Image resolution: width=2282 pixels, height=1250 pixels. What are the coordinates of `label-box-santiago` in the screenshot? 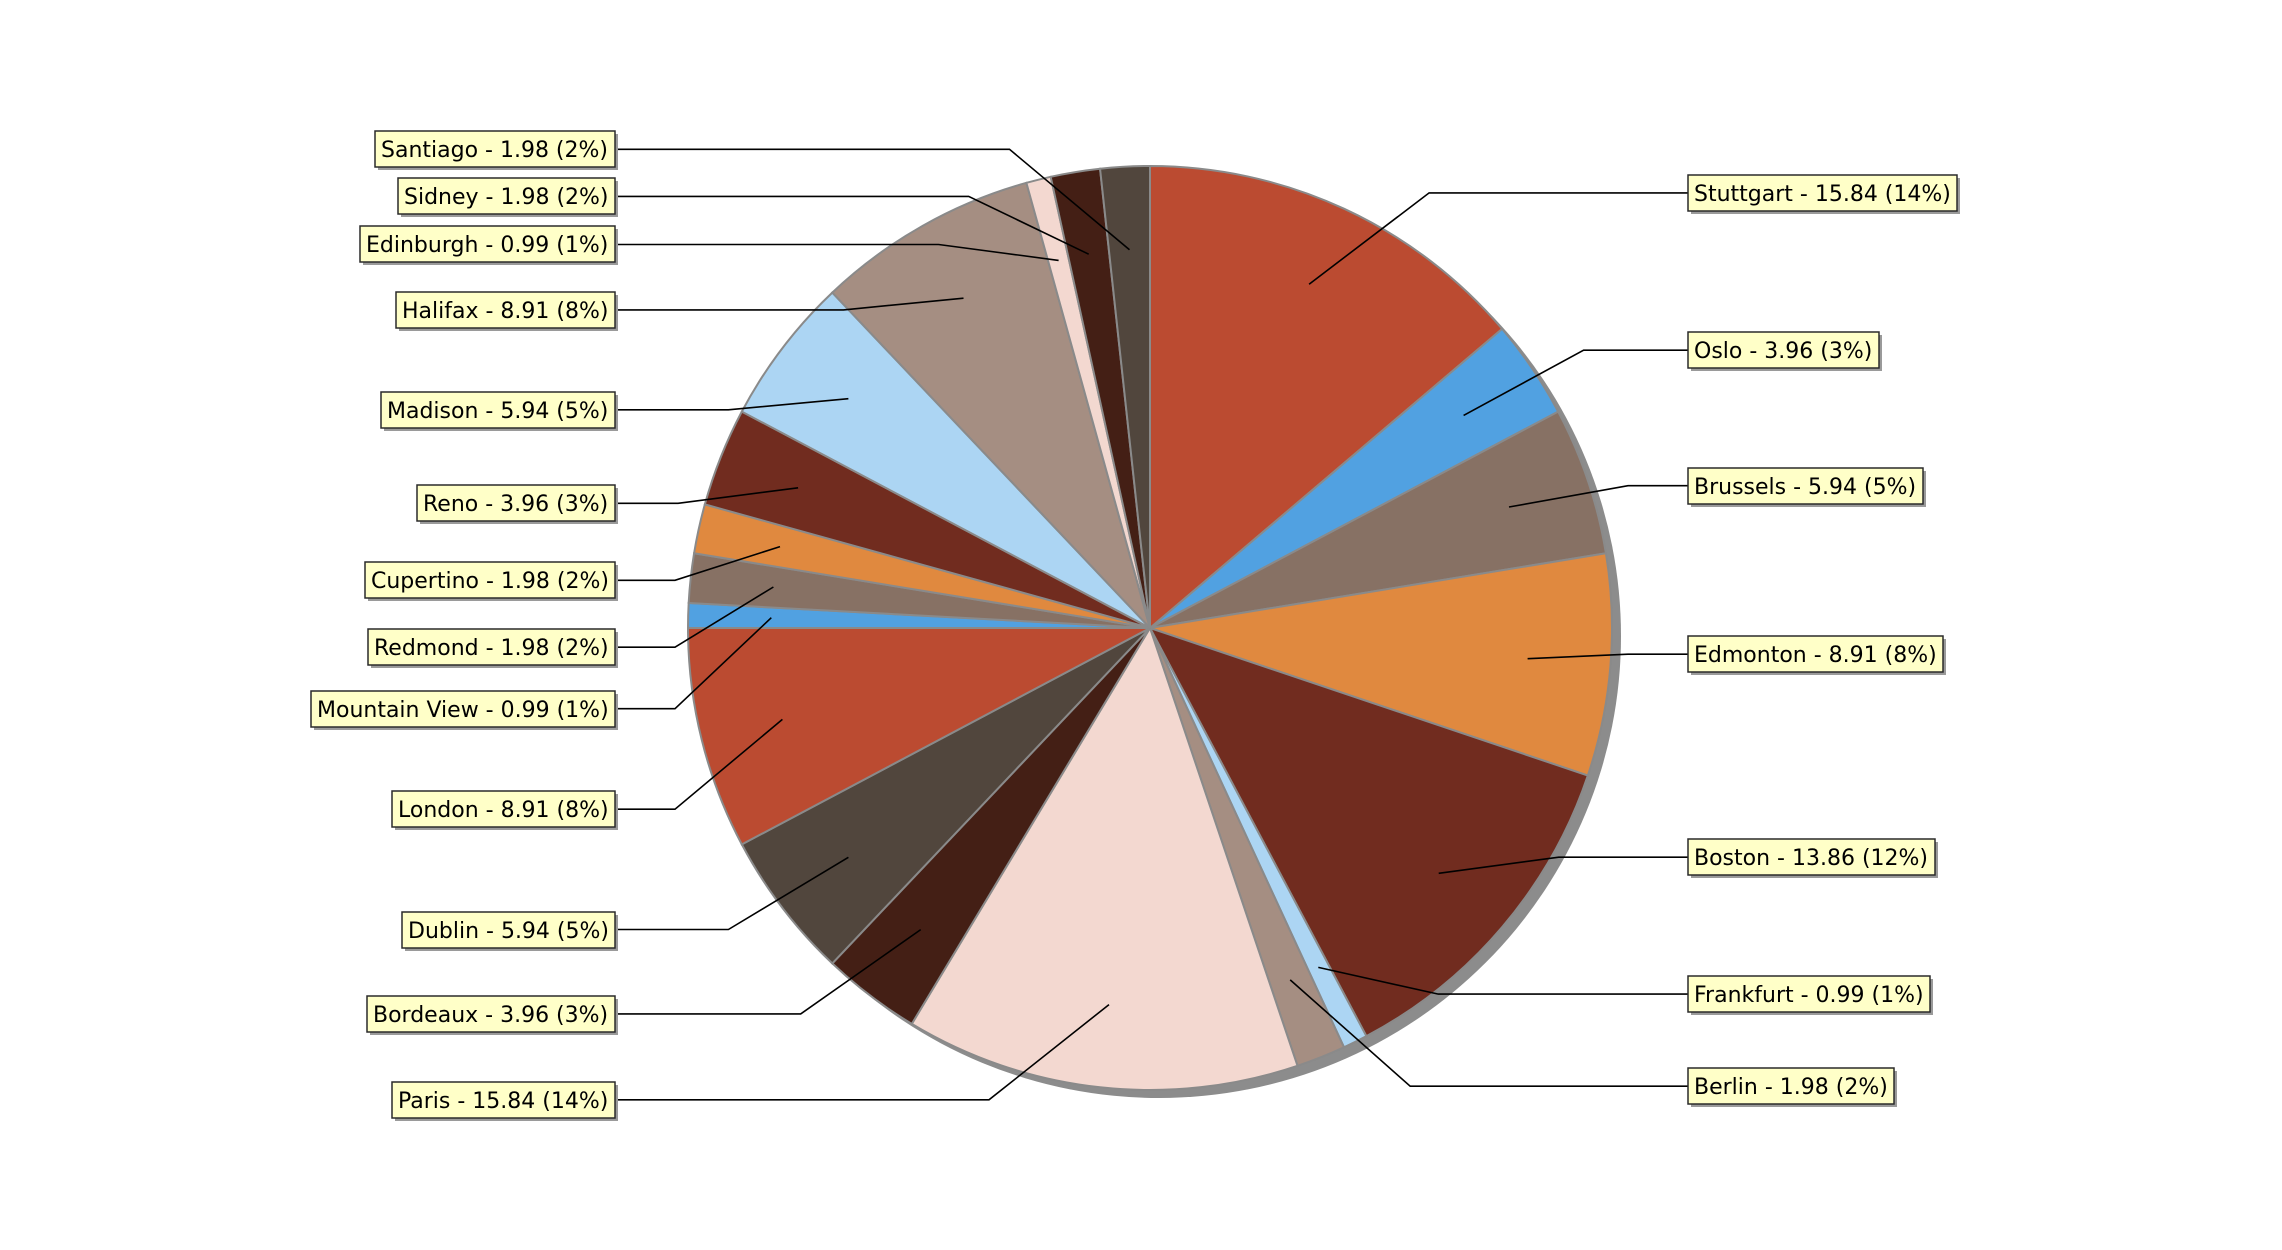 It's located at (495, 149).